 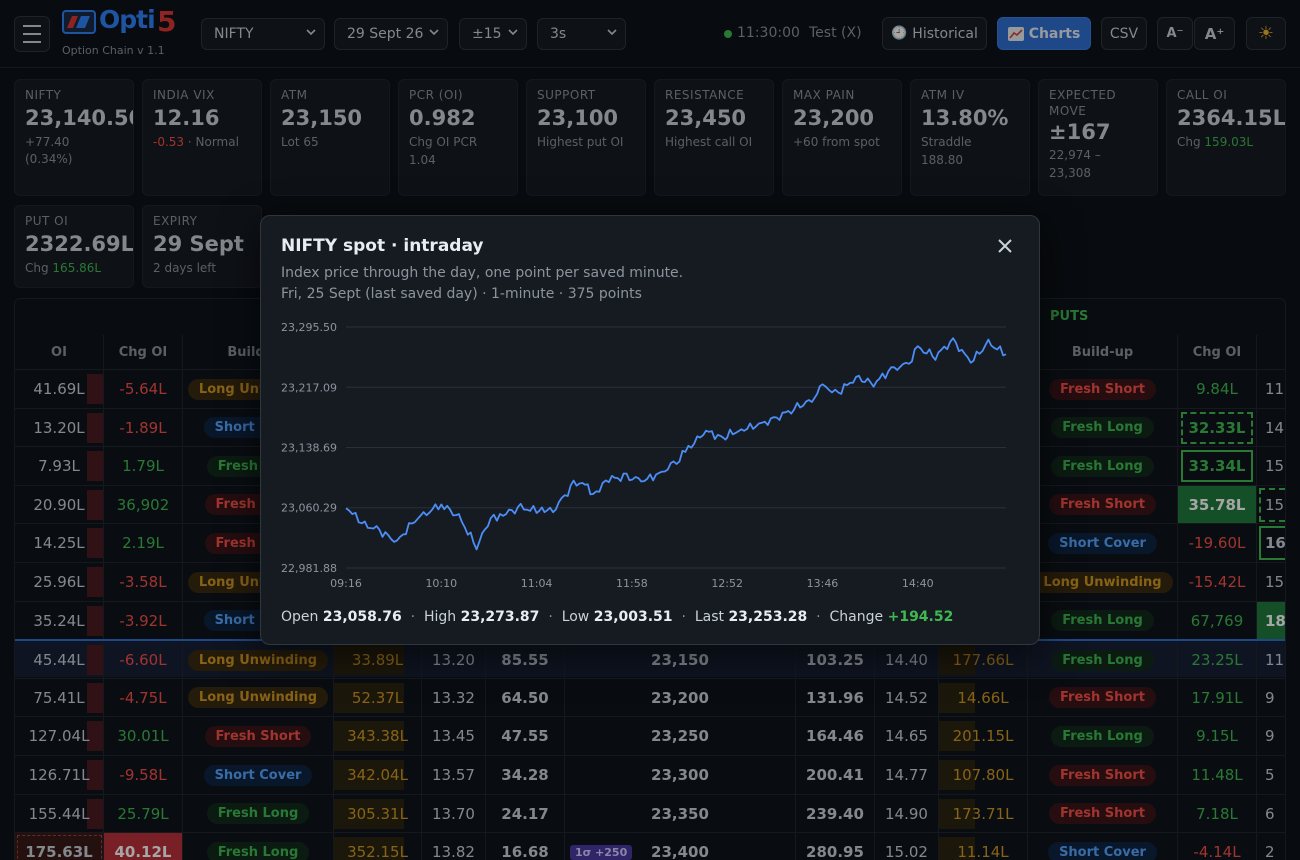 What do you see at coordinates (202, 246) in the screenshot?
I see `card-expiry: EXPIRY 29 Sept 2 days left` at bounding box center [202, 246].